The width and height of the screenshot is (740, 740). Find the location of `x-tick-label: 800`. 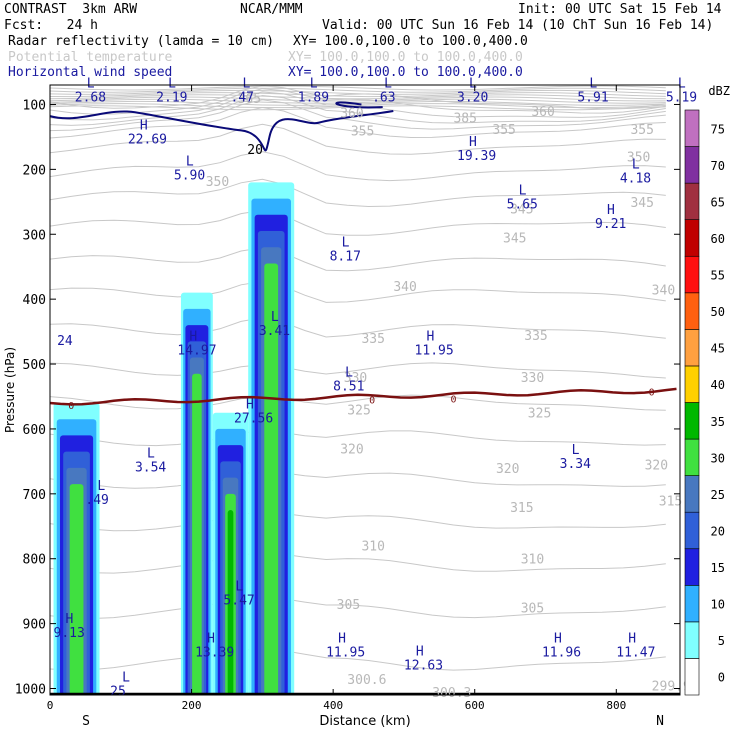

x-tick-label: 800 is located at coordinates (616, 705).